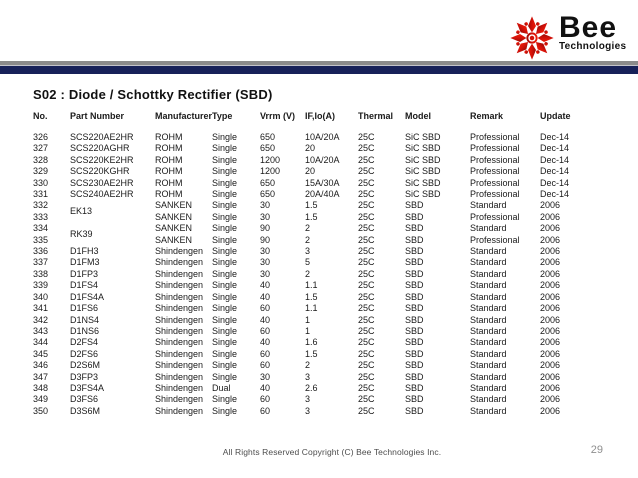 This screenshot has width=638, height=478. Describe the element at coordinates (41, 296) in the screenshot. I see `cell-no: 340` at that location.